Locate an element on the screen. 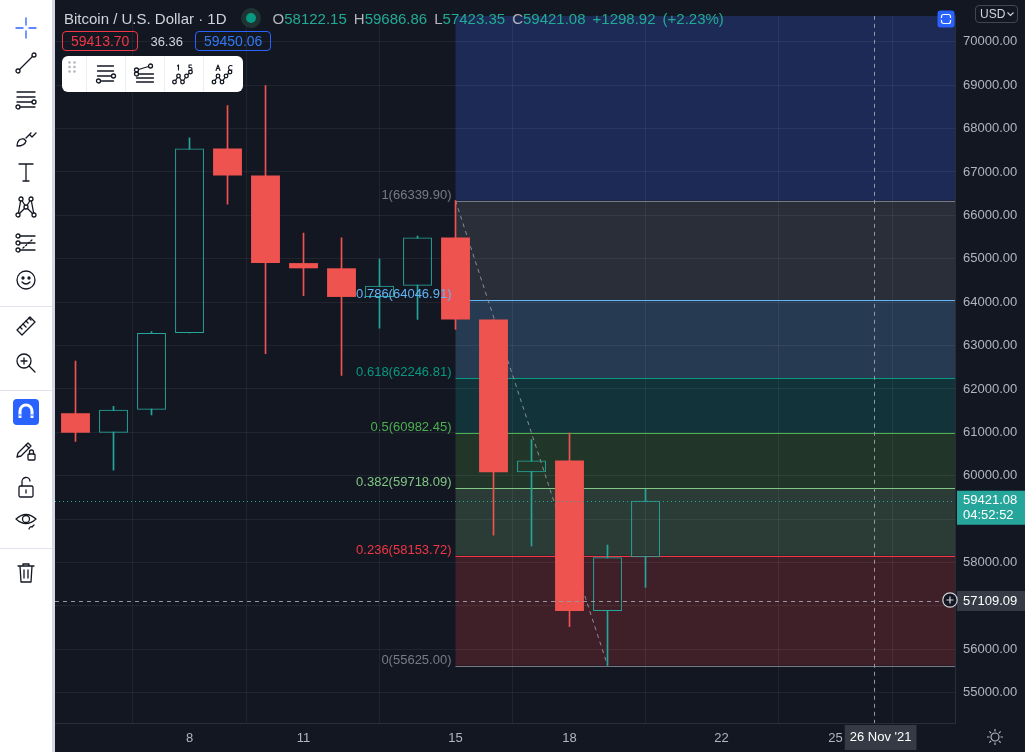 The height and width of the screenshot is (752, 1025). y-tick-label: 66000.00 is located at coordinates (990, 214).